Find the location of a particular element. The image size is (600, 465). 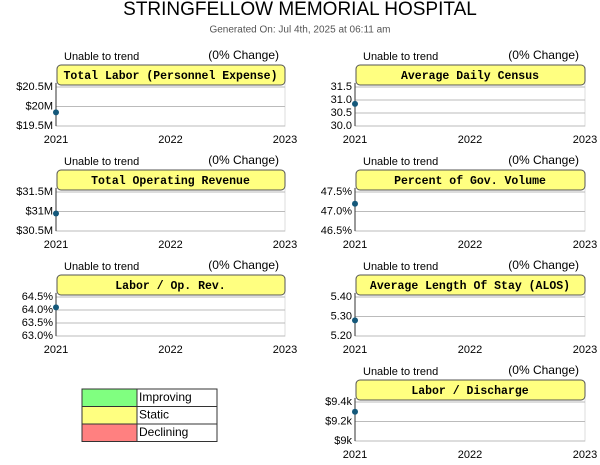

legend-label: Improving is located at coordinates (165, 397).